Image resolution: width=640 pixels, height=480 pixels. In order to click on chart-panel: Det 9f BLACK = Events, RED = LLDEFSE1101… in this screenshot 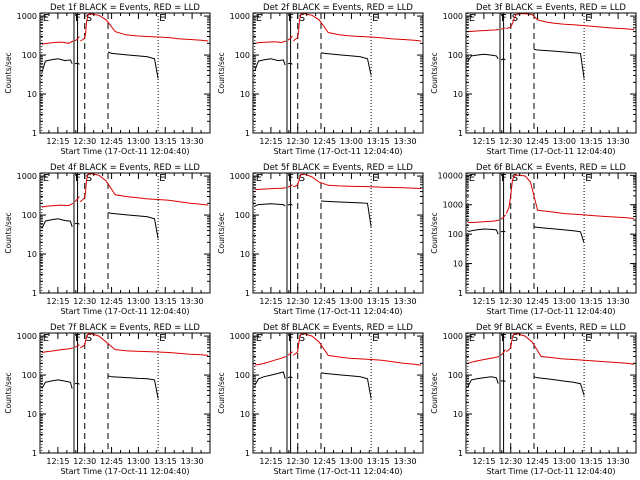, I will do `click(533, 399)`.